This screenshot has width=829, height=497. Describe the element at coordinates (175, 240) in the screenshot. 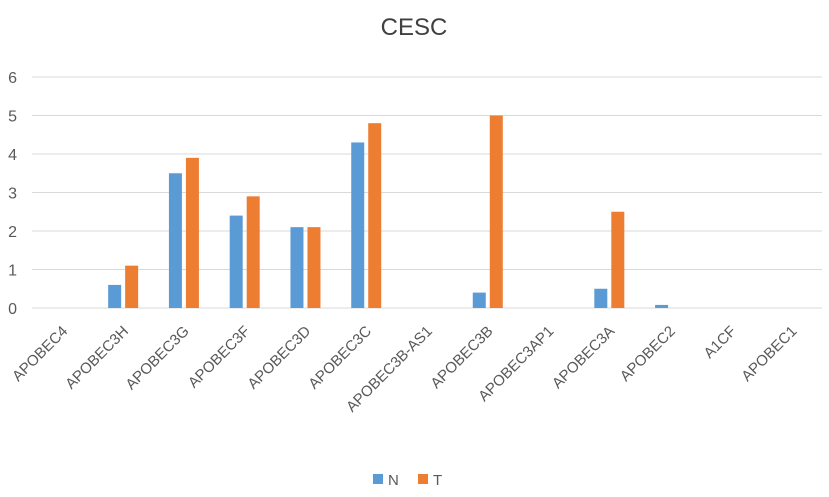

I see `bar-N-apobec3g` at that location.